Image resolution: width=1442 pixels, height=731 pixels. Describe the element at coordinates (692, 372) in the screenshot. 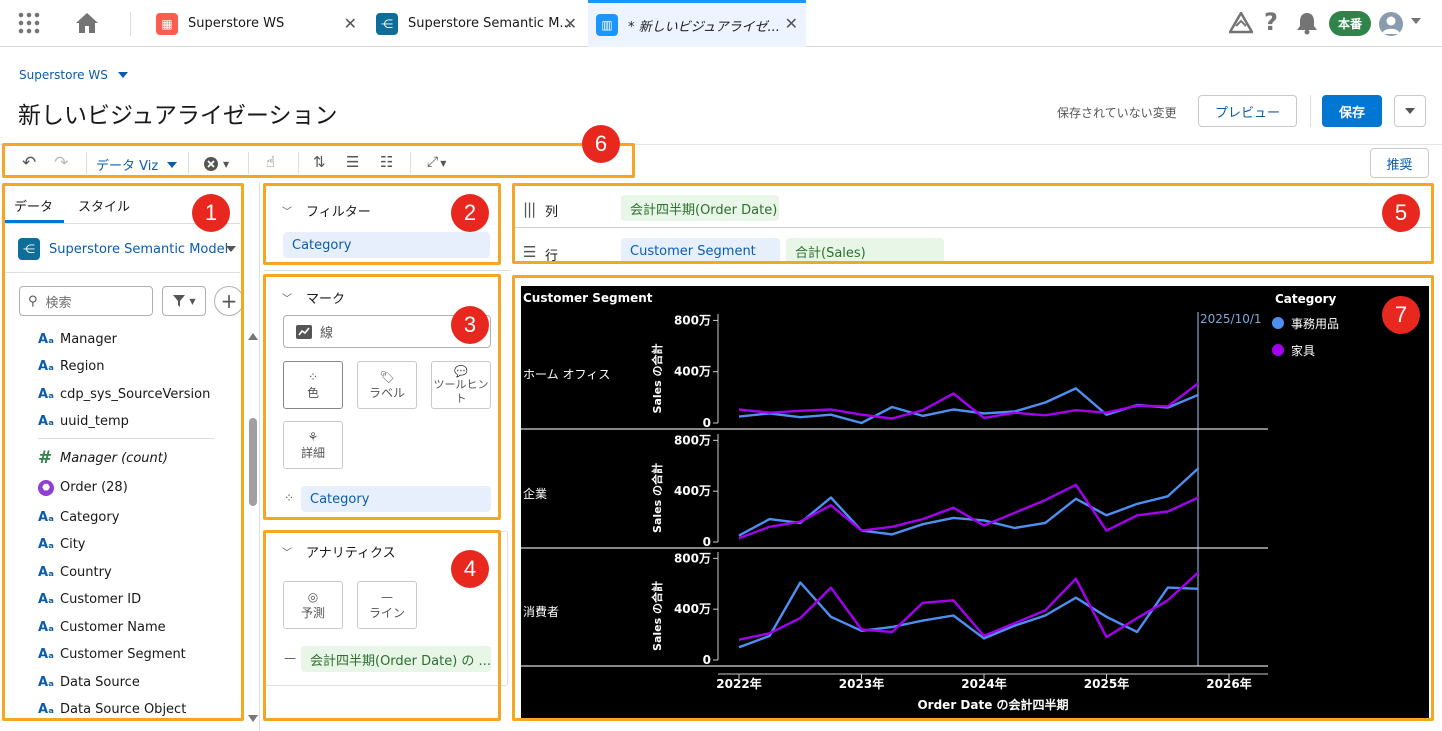

I see `y-tick-label: 400万` at that location.